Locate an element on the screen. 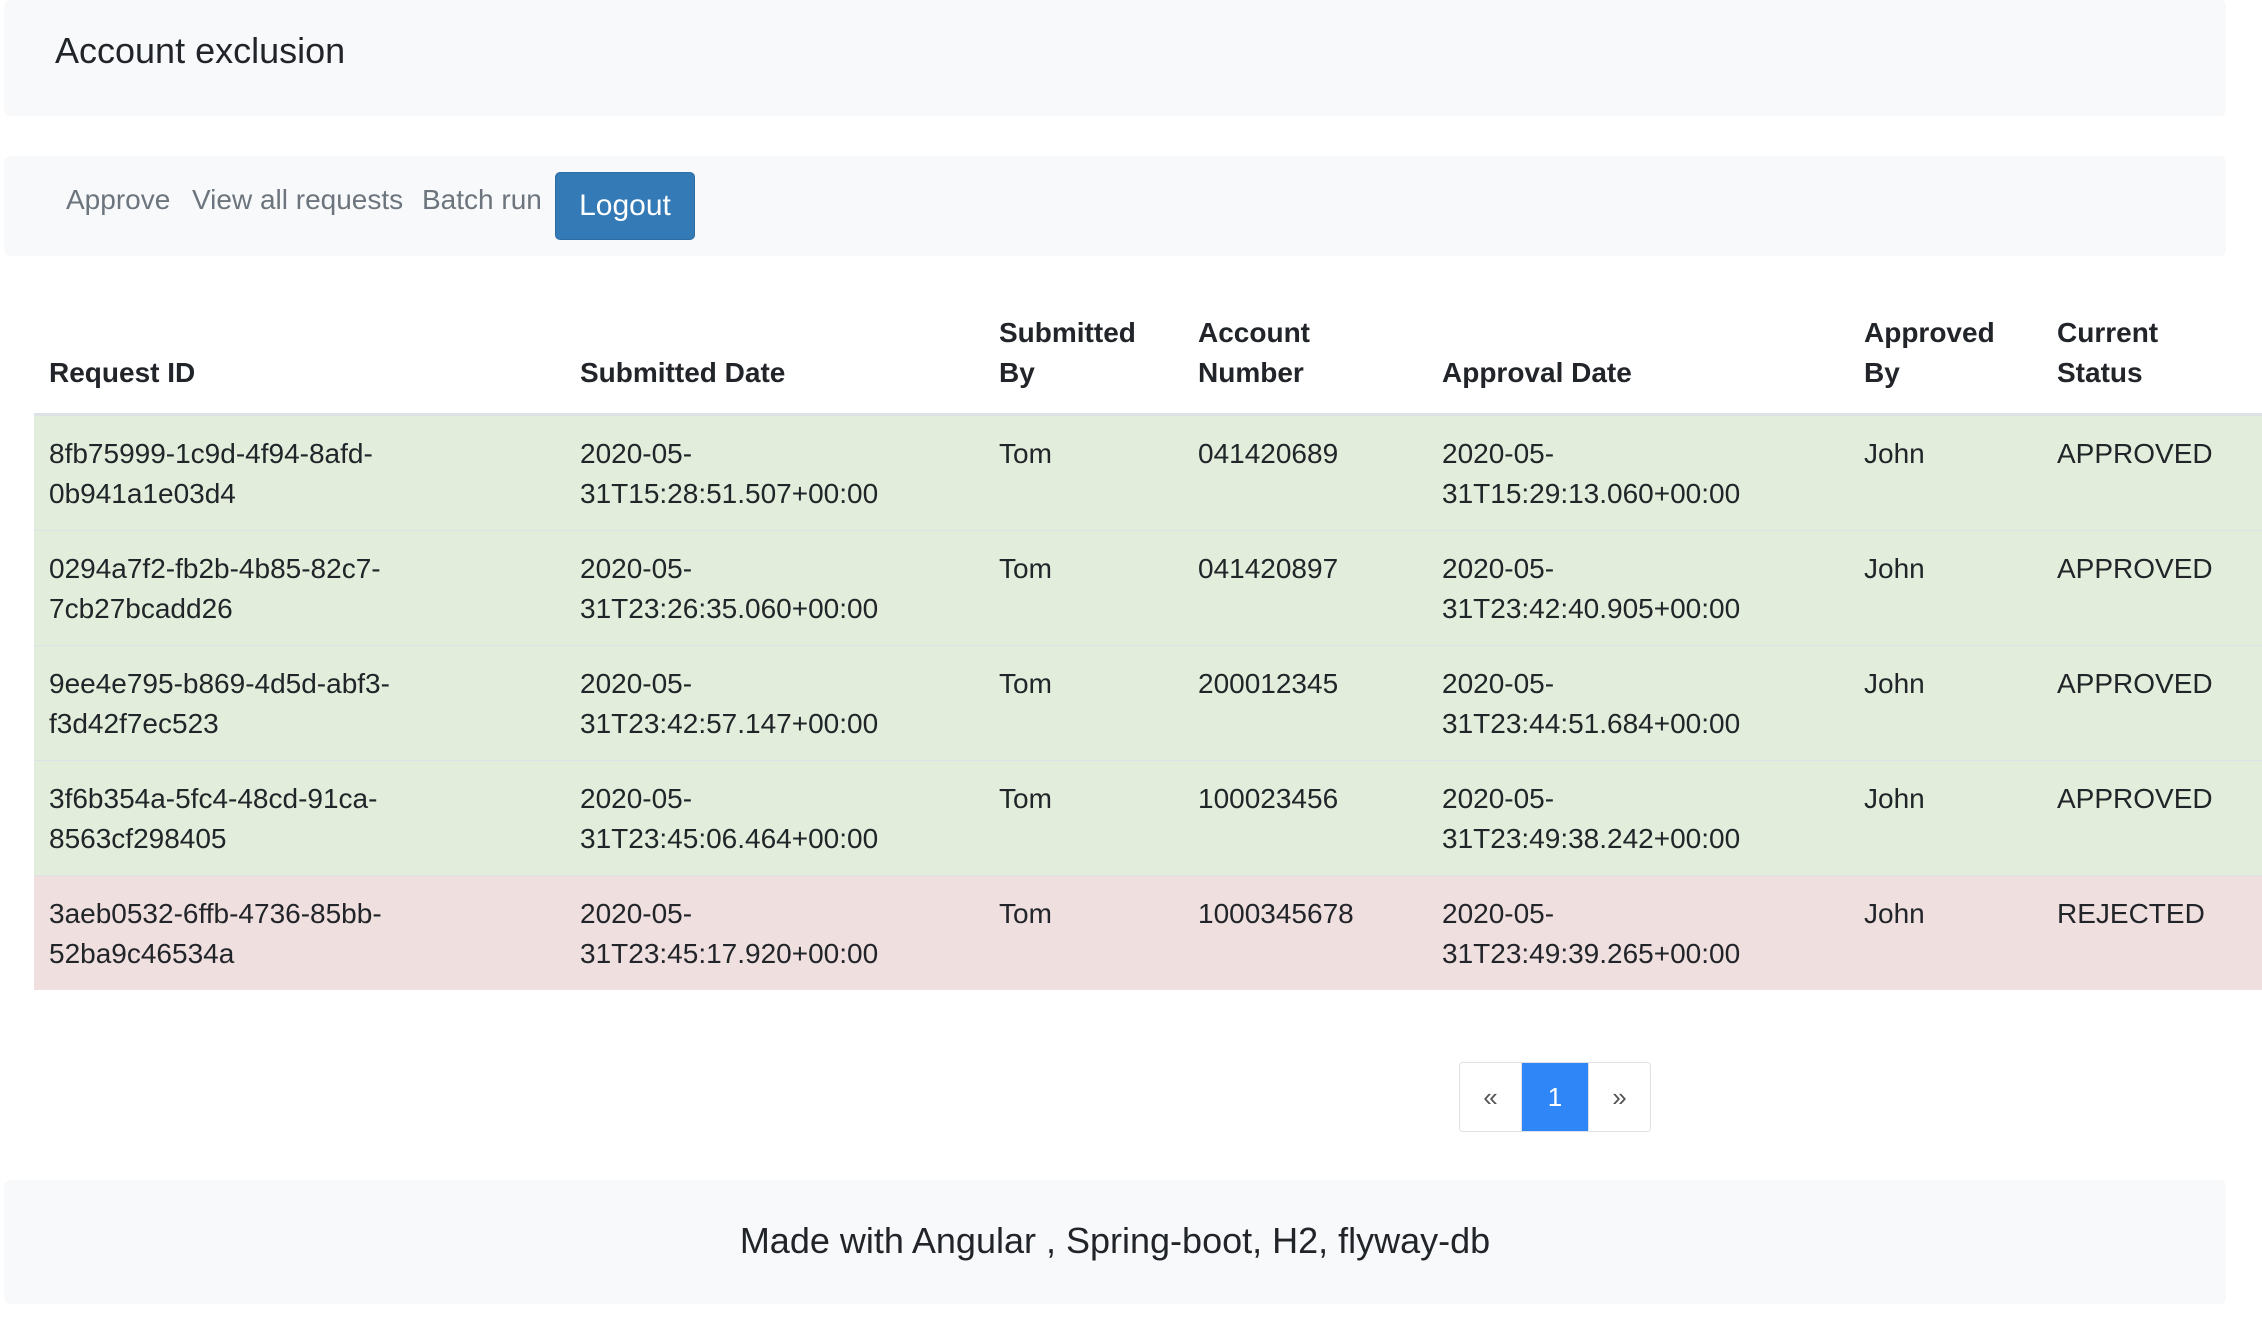 The image size is (2262, 1318). account-number-cell: 200012345 is located at coordinates (1305, 703).